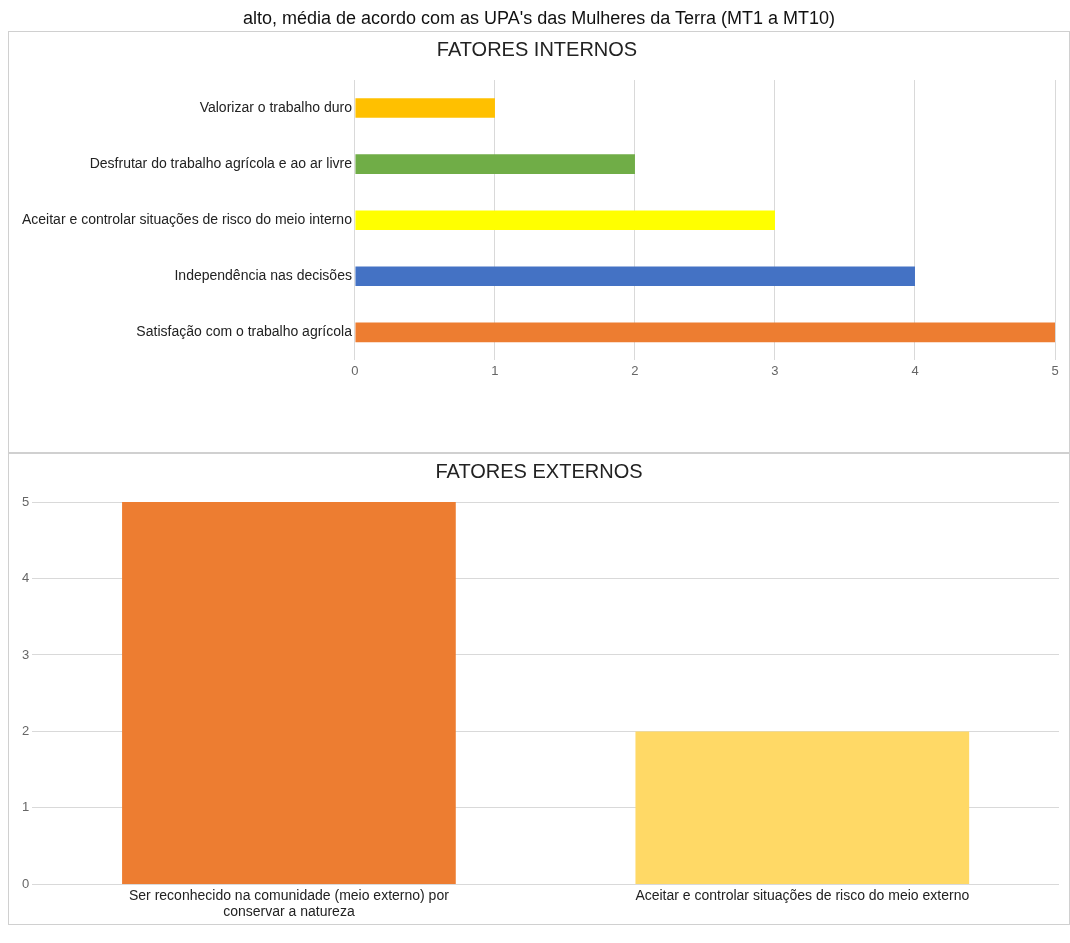  Describe the element at coordinates (539, 18) in the screenshot. I see `text: alto, média de acordo com as UPA's das Mulheres da Terra (MT1 a MT10)` at that location.